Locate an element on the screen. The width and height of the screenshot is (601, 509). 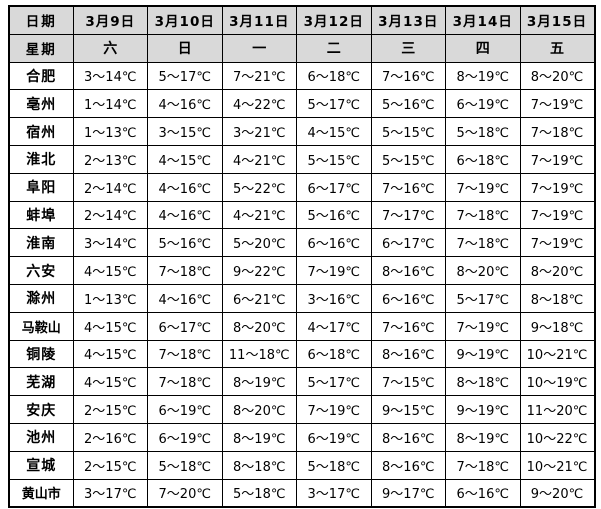
header-date-2: 3月11日 is located at coordinates (259, 20).